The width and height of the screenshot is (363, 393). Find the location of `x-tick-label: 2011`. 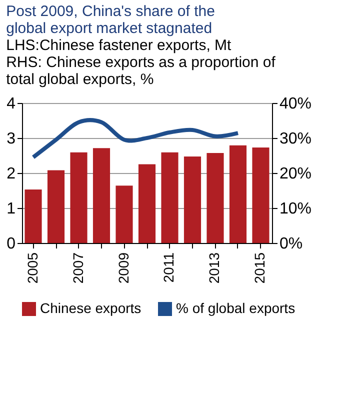

x-tick-label: 2011 is located at coordinates (168, 267).